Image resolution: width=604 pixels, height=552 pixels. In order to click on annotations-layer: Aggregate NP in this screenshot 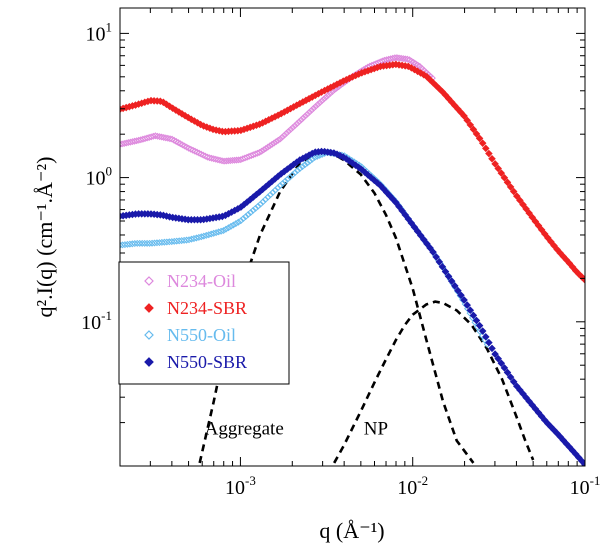, I will do `click(296, 429)`.